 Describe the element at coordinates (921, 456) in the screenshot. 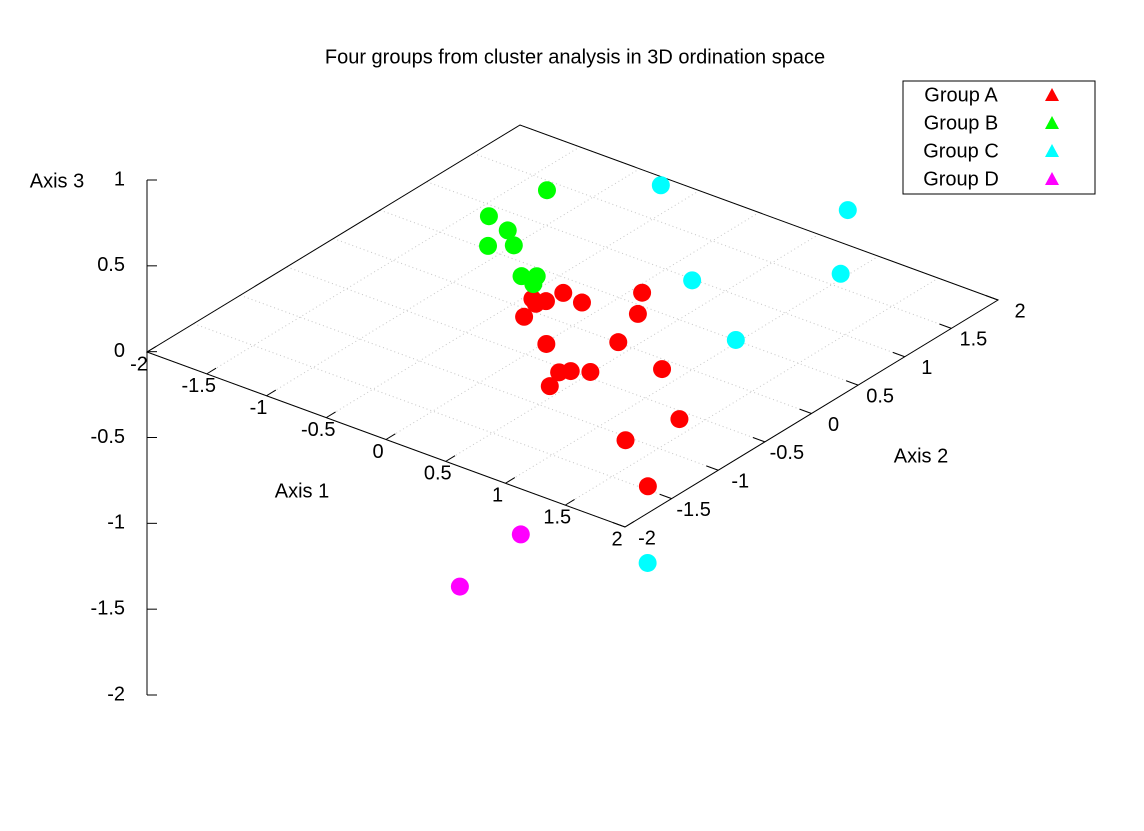

I see `y-axis-label: Axis 2` at that location.